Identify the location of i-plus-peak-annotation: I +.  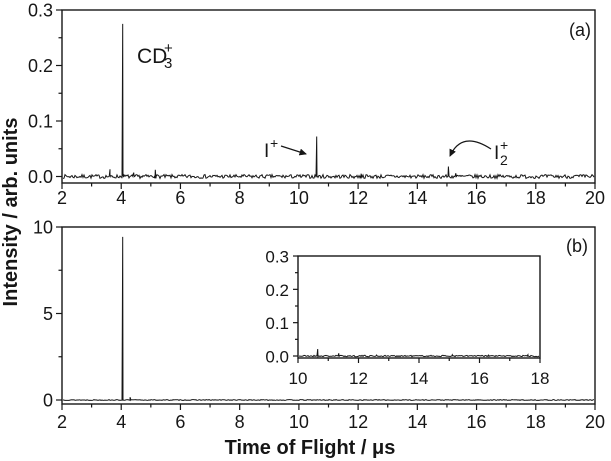
(285, 148).